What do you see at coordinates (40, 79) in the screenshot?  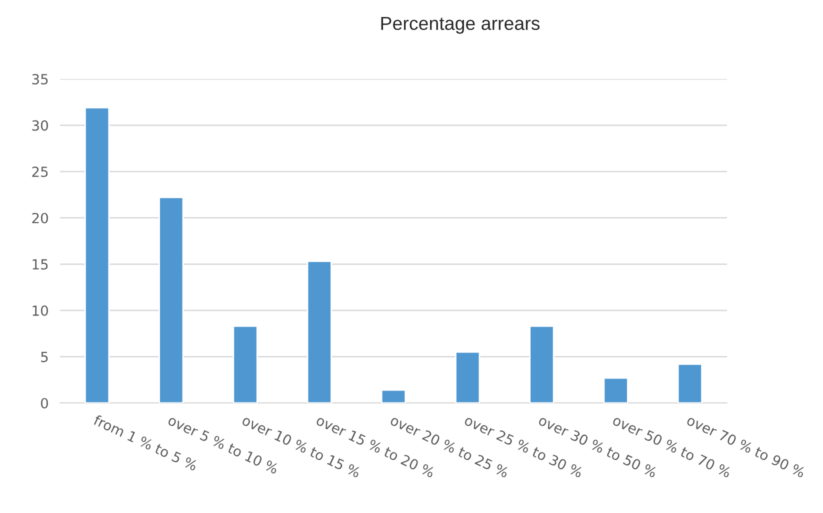 I see `y-tick-label: 35` at bounding box center [40, 79].